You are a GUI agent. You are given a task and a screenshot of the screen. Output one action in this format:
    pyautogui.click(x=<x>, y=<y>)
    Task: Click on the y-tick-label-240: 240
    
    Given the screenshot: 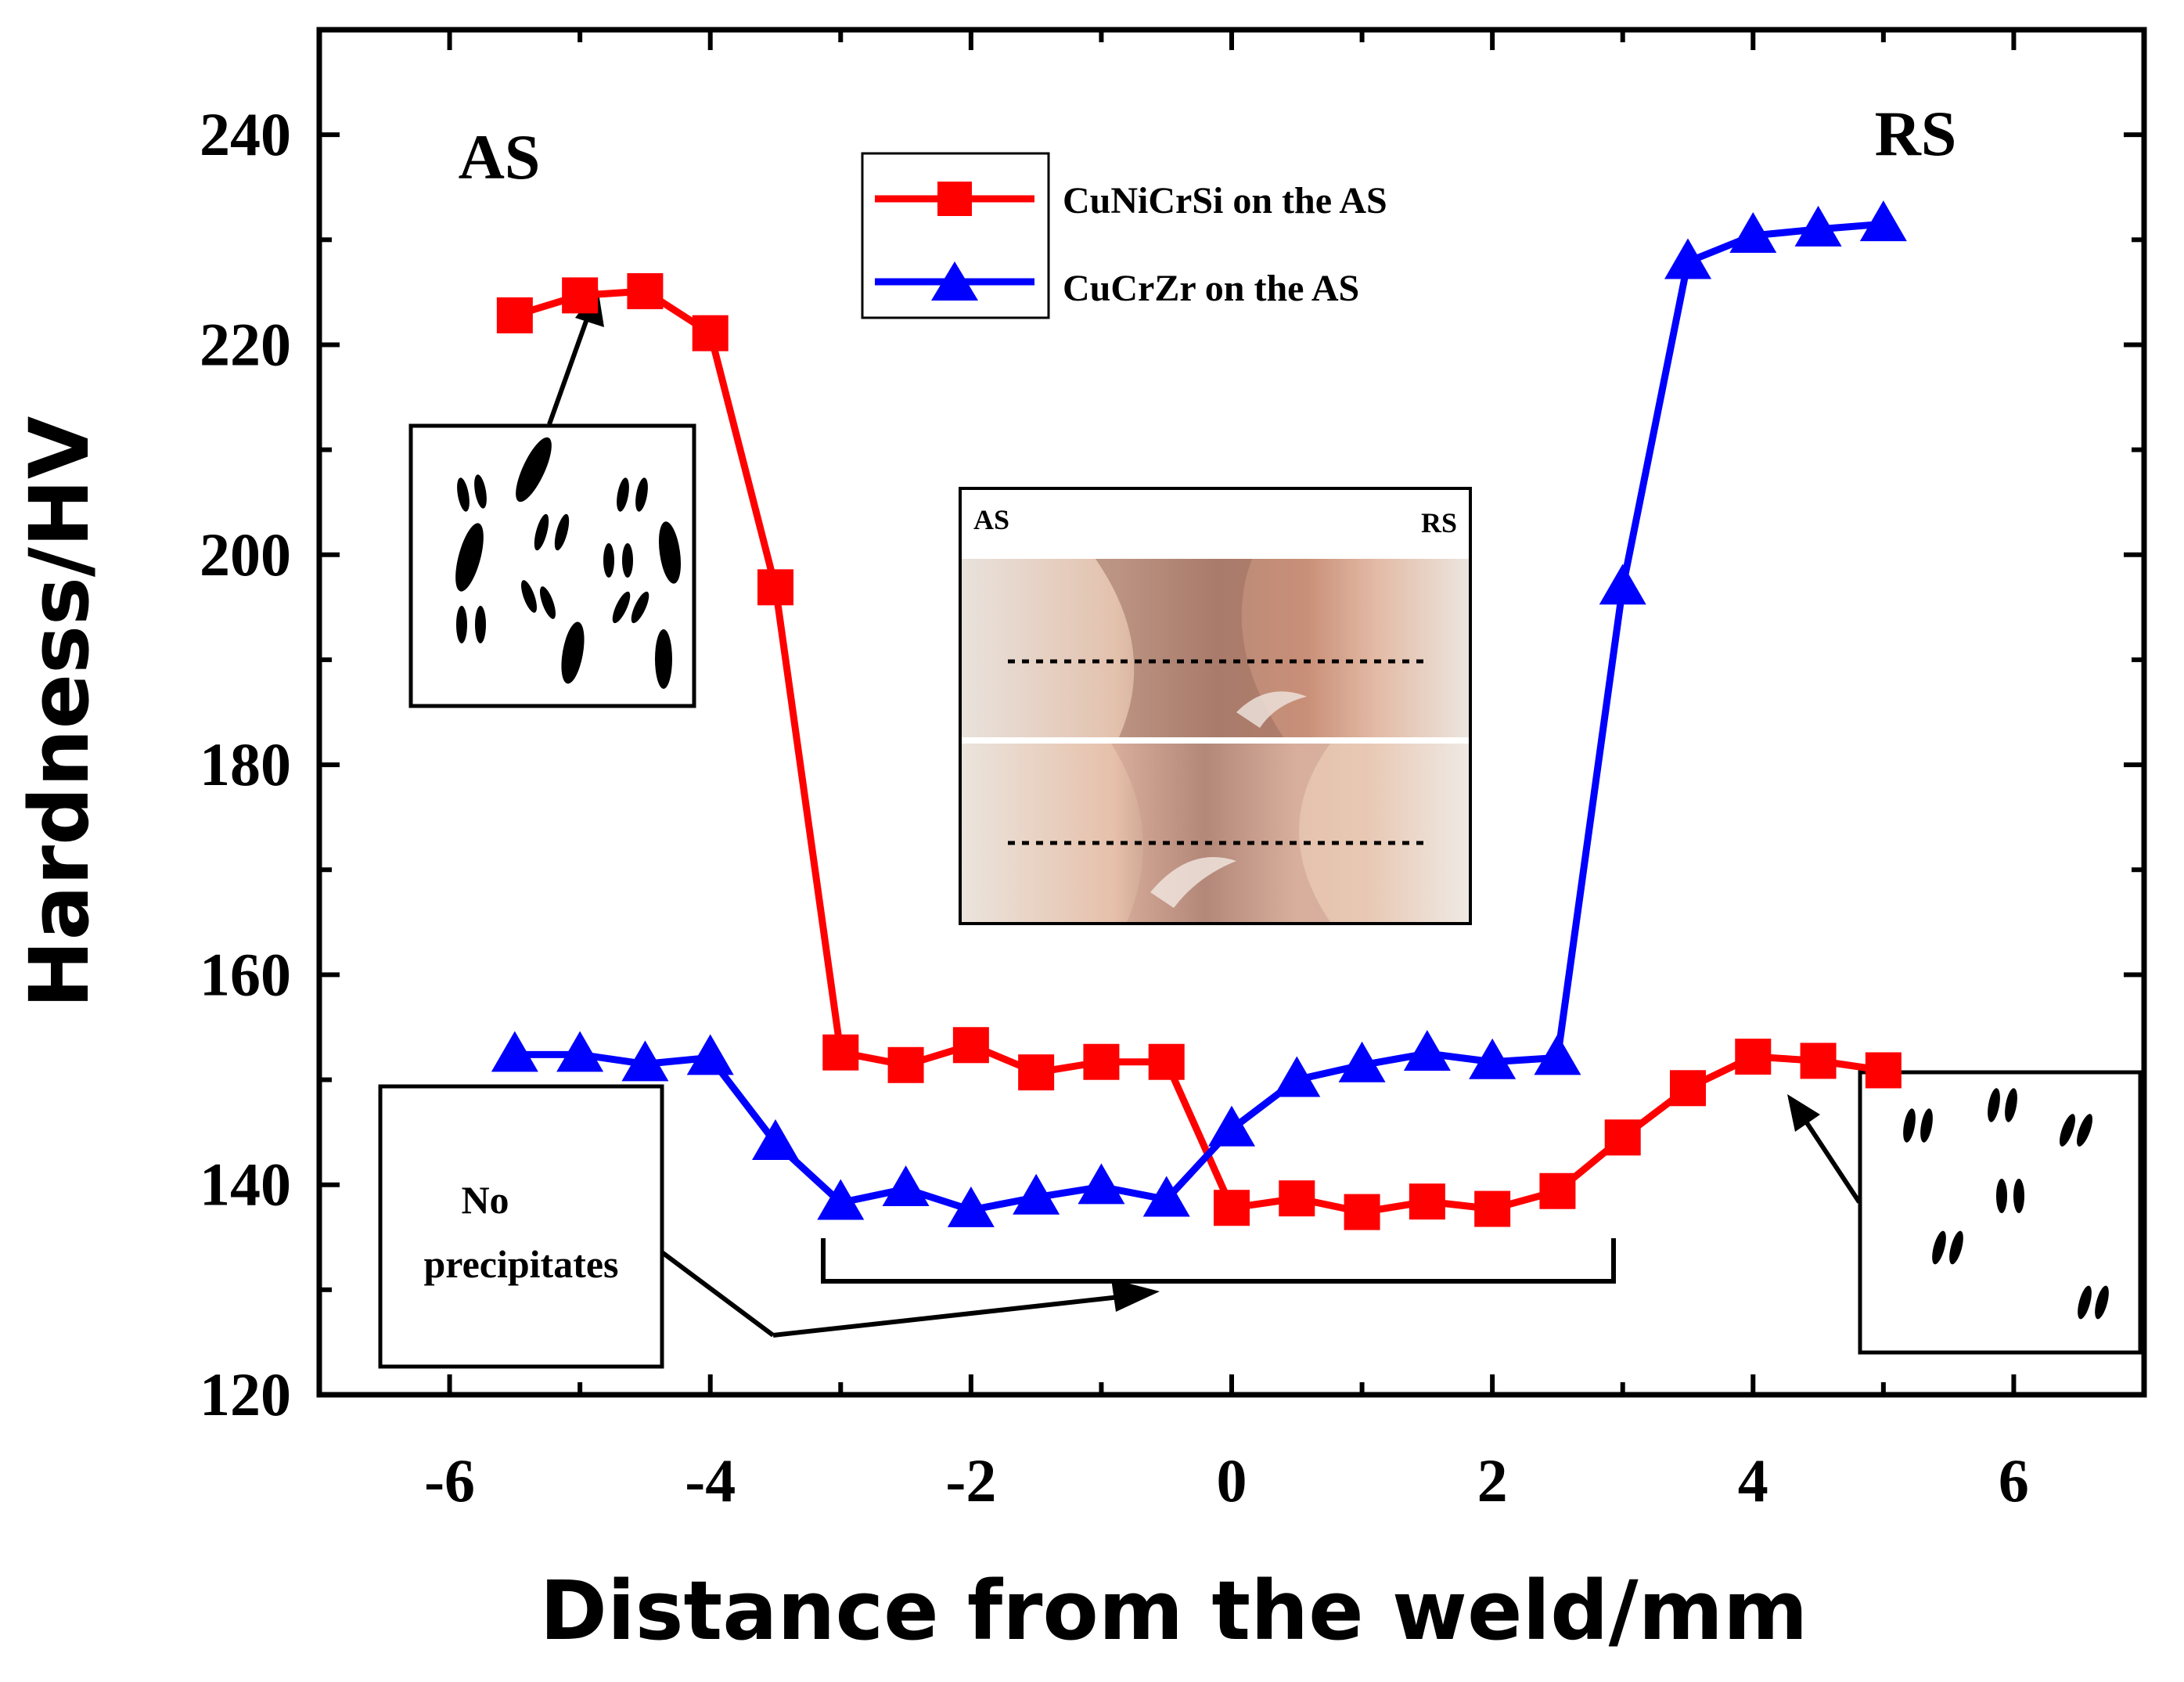 What is the action you would take?
    pyautogui.click(x=245, y=134)
    